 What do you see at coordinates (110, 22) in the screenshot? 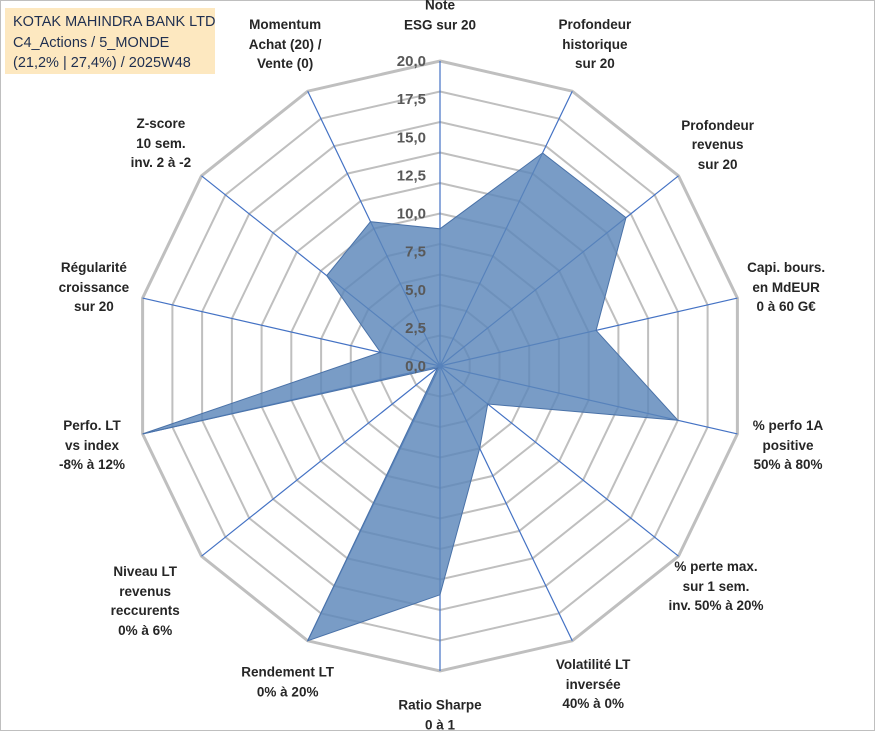
I see `title-company: KOTAK MAHINDRA BANK LTD` at bounding box center [110, 22].